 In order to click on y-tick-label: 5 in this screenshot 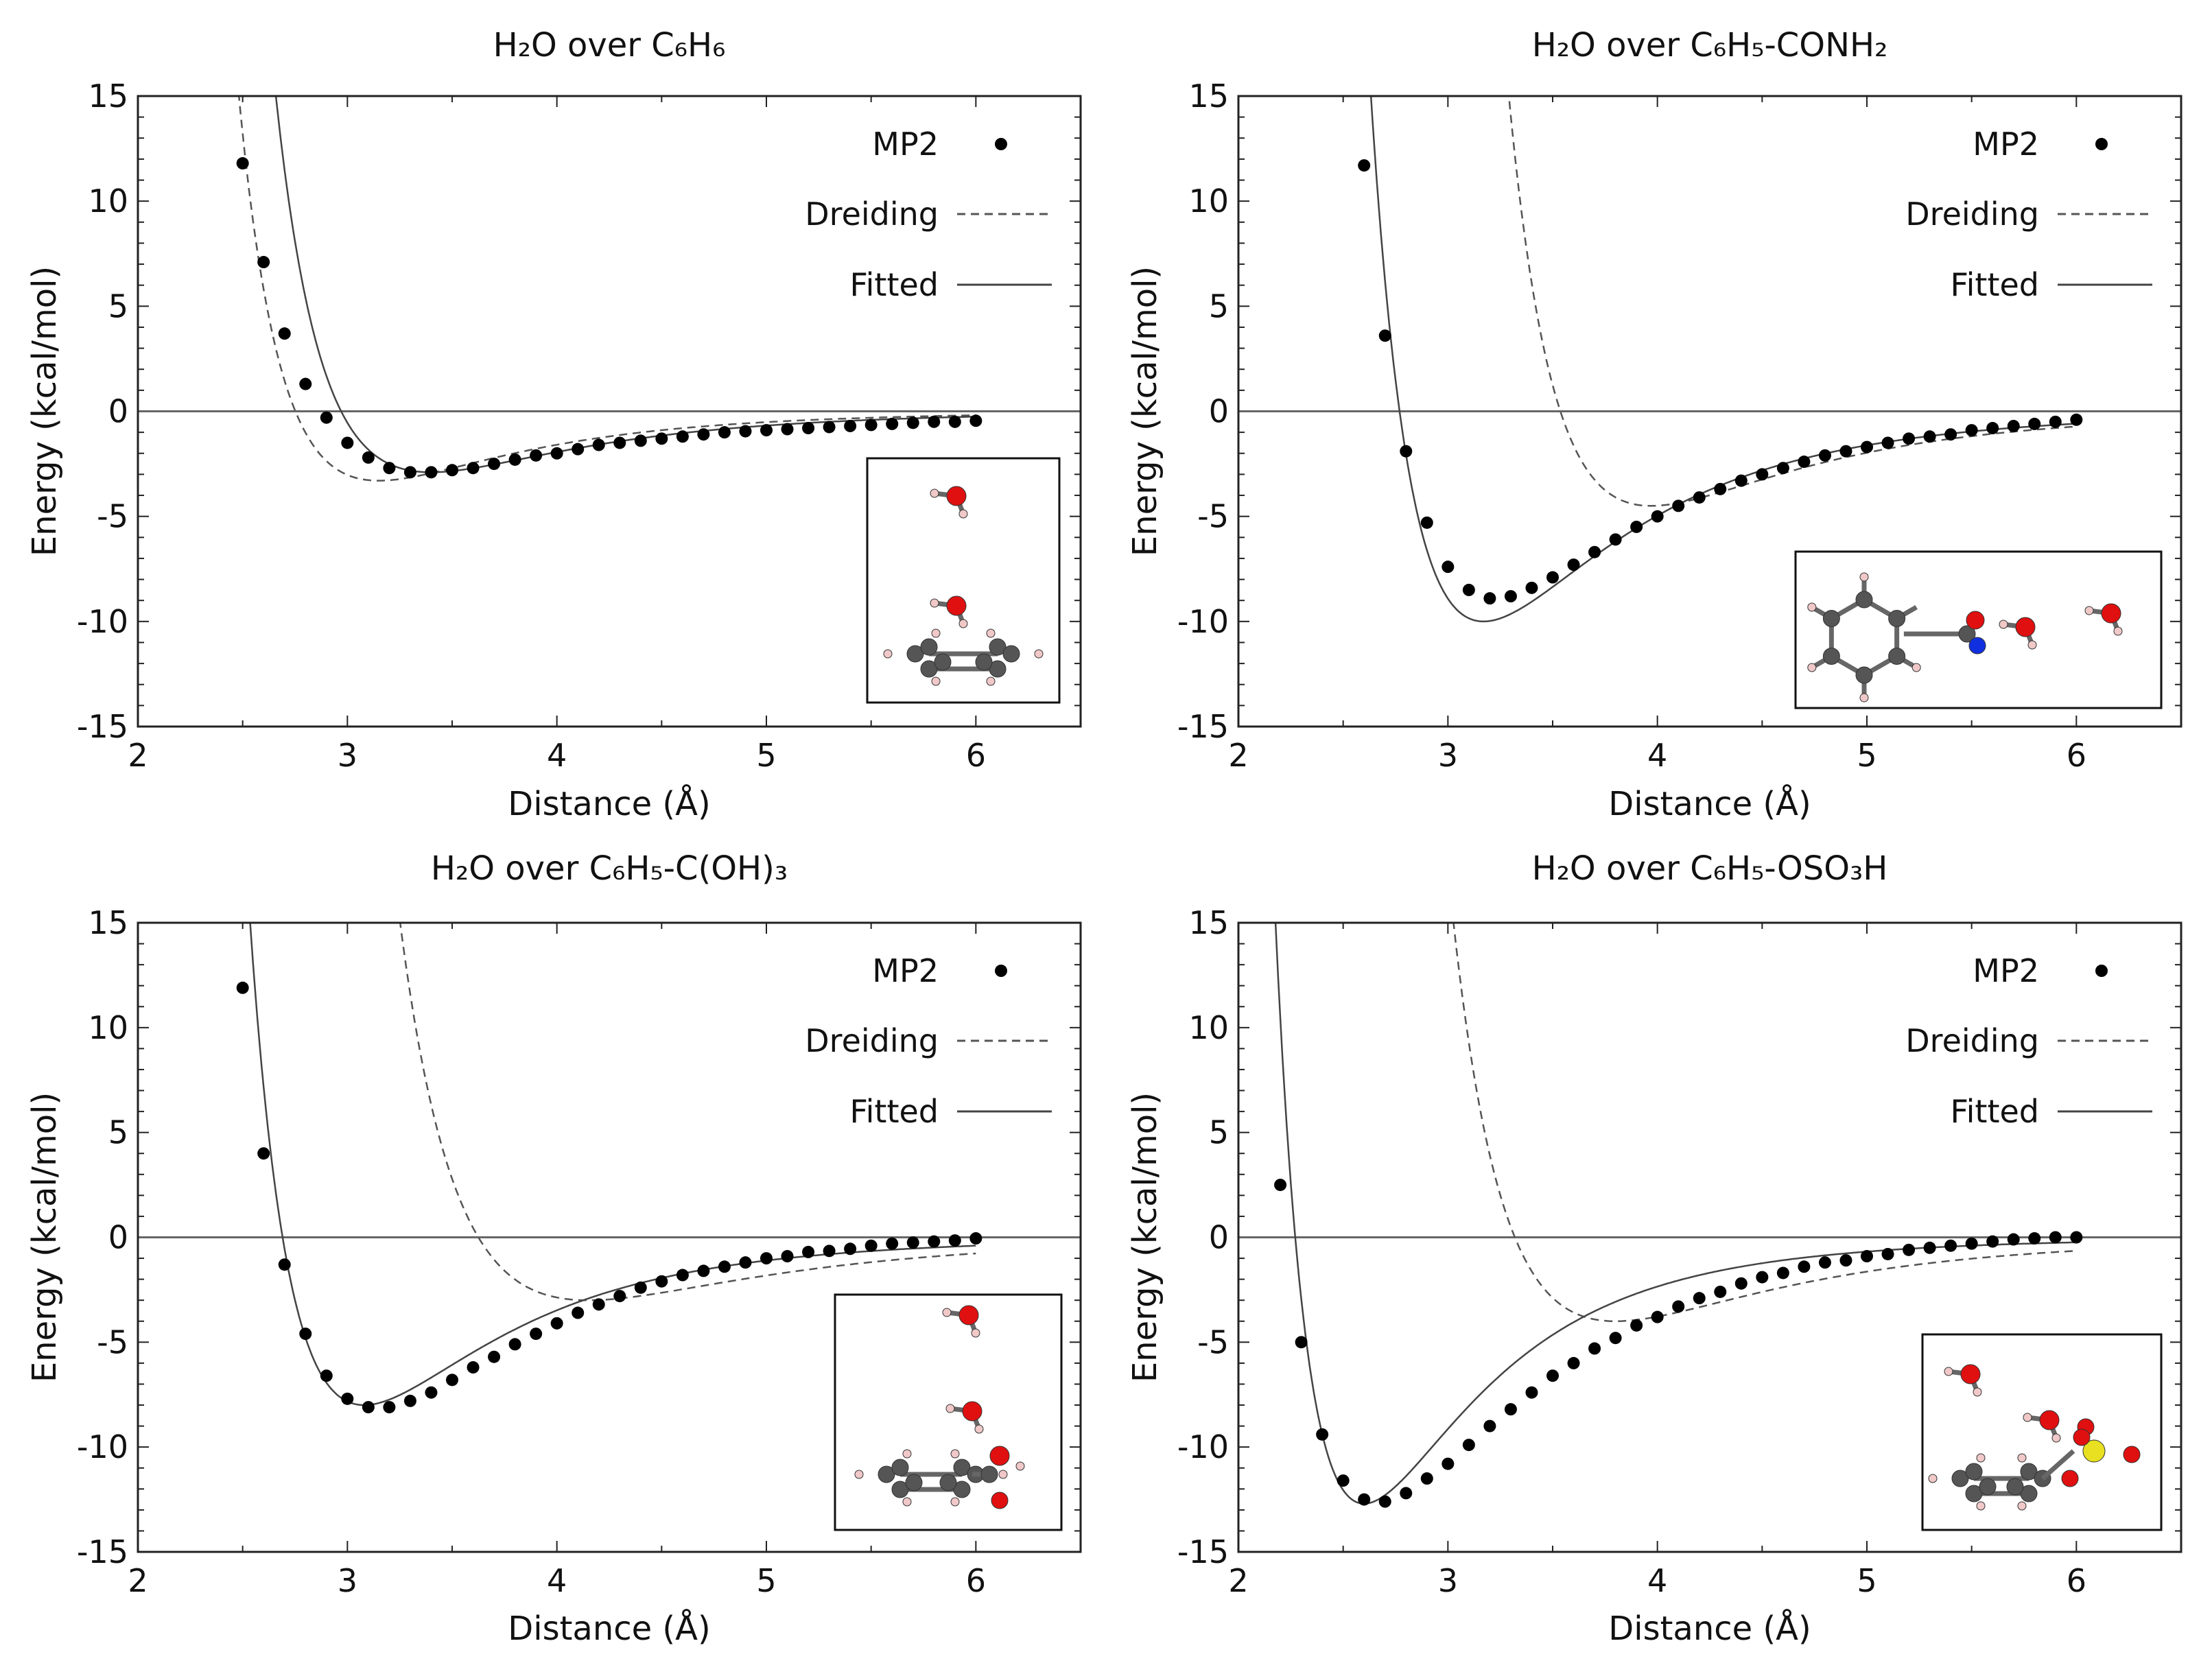, I will do `click(118, 306)`.